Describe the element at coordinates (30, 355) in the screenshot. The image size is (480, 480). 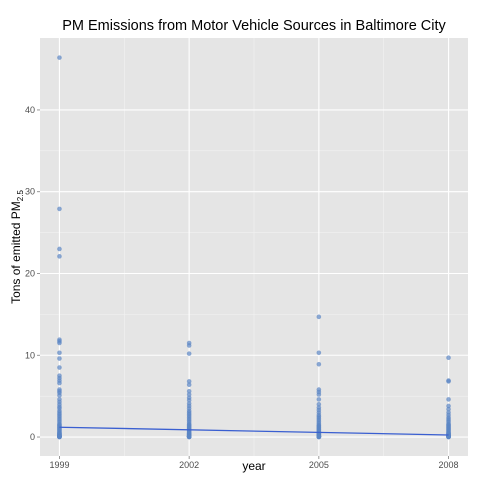
I see `y-tick-label: 10` at that location.